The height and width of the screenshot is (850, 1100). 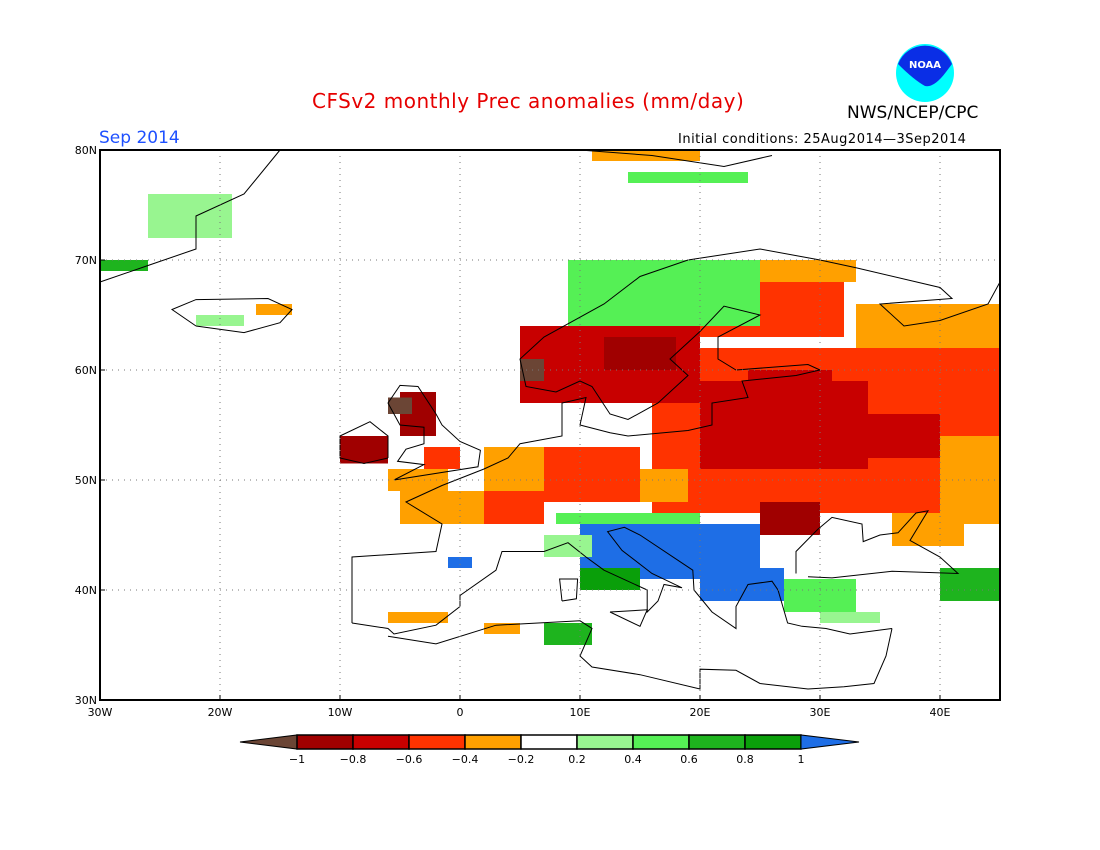 What do you see at coordinates (700, 712) in the screenshot?
I see `lon-tick-label: 20E` at bounding box center [700, 712].